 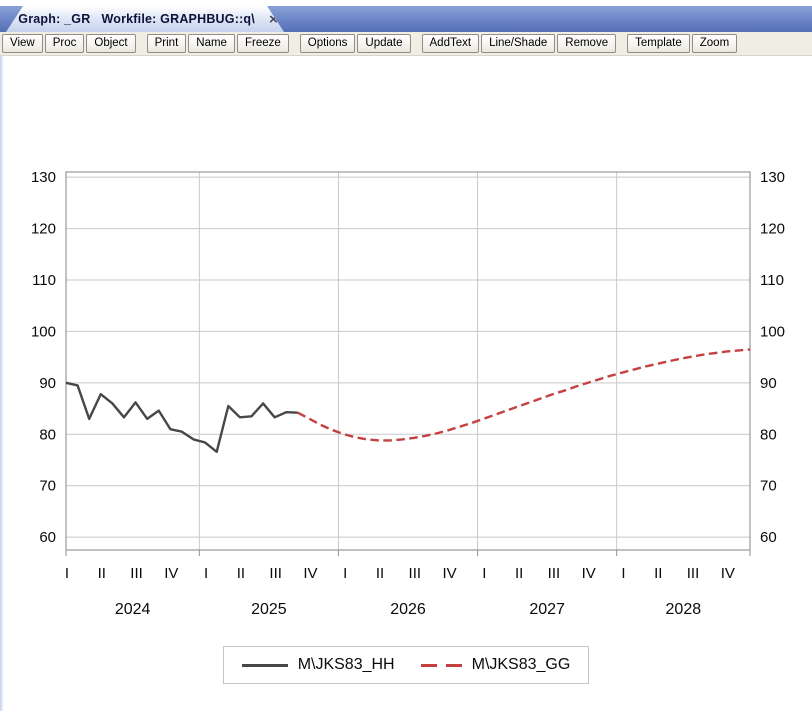 What do you see at coordinates (47, 383) in the screenshot?
I see `y-axis-label-left: 90` at bounding box center [47, 383].